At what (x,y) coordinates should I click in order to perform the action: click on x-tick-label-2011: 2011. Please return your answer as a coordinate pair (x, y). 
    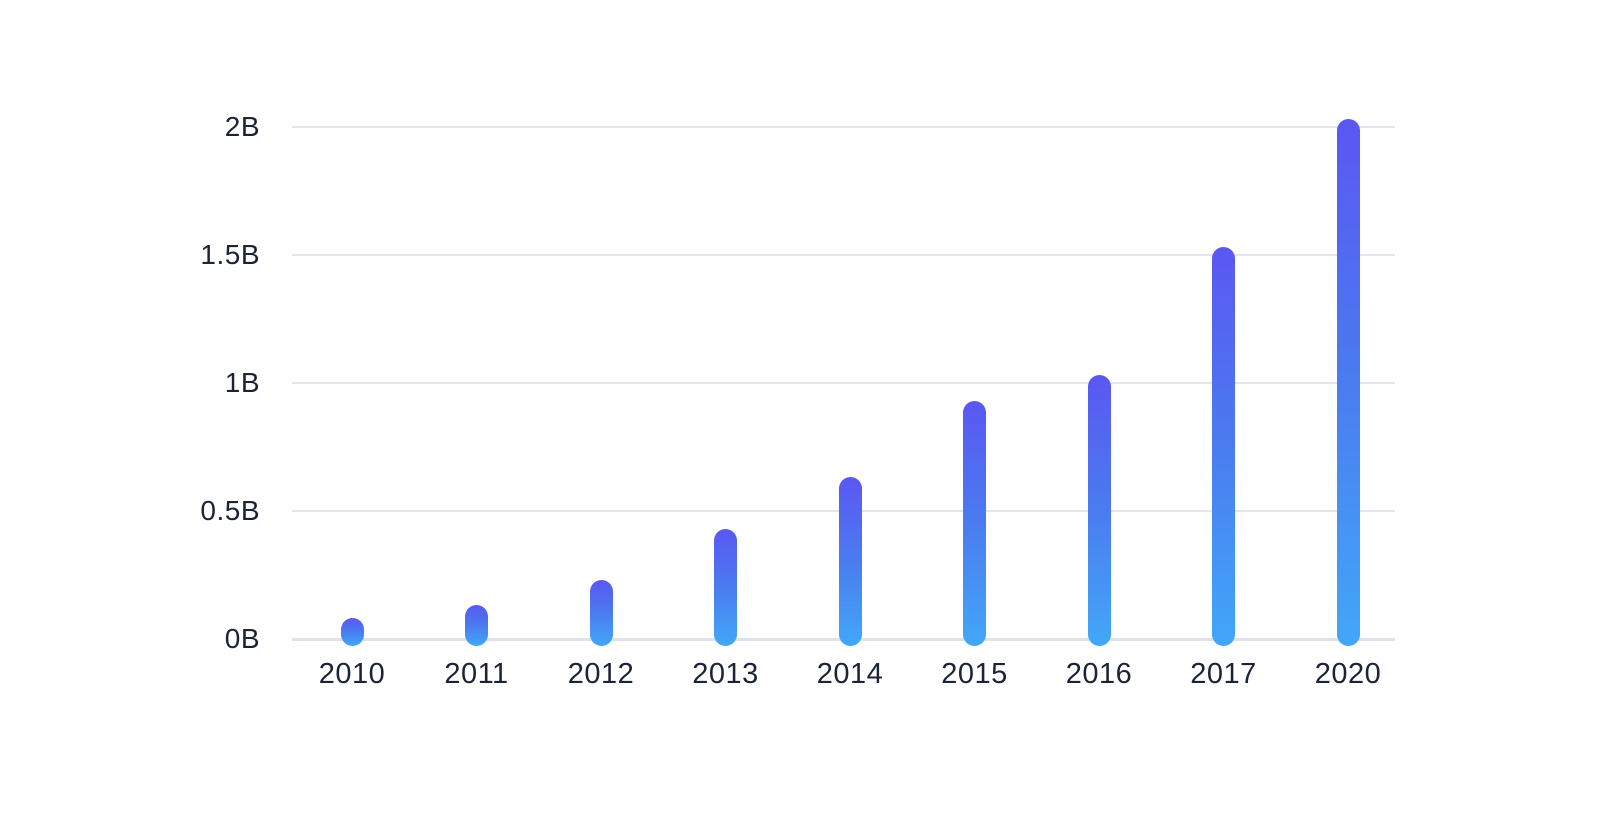
    Looking at the image, I should click on (476, 674).